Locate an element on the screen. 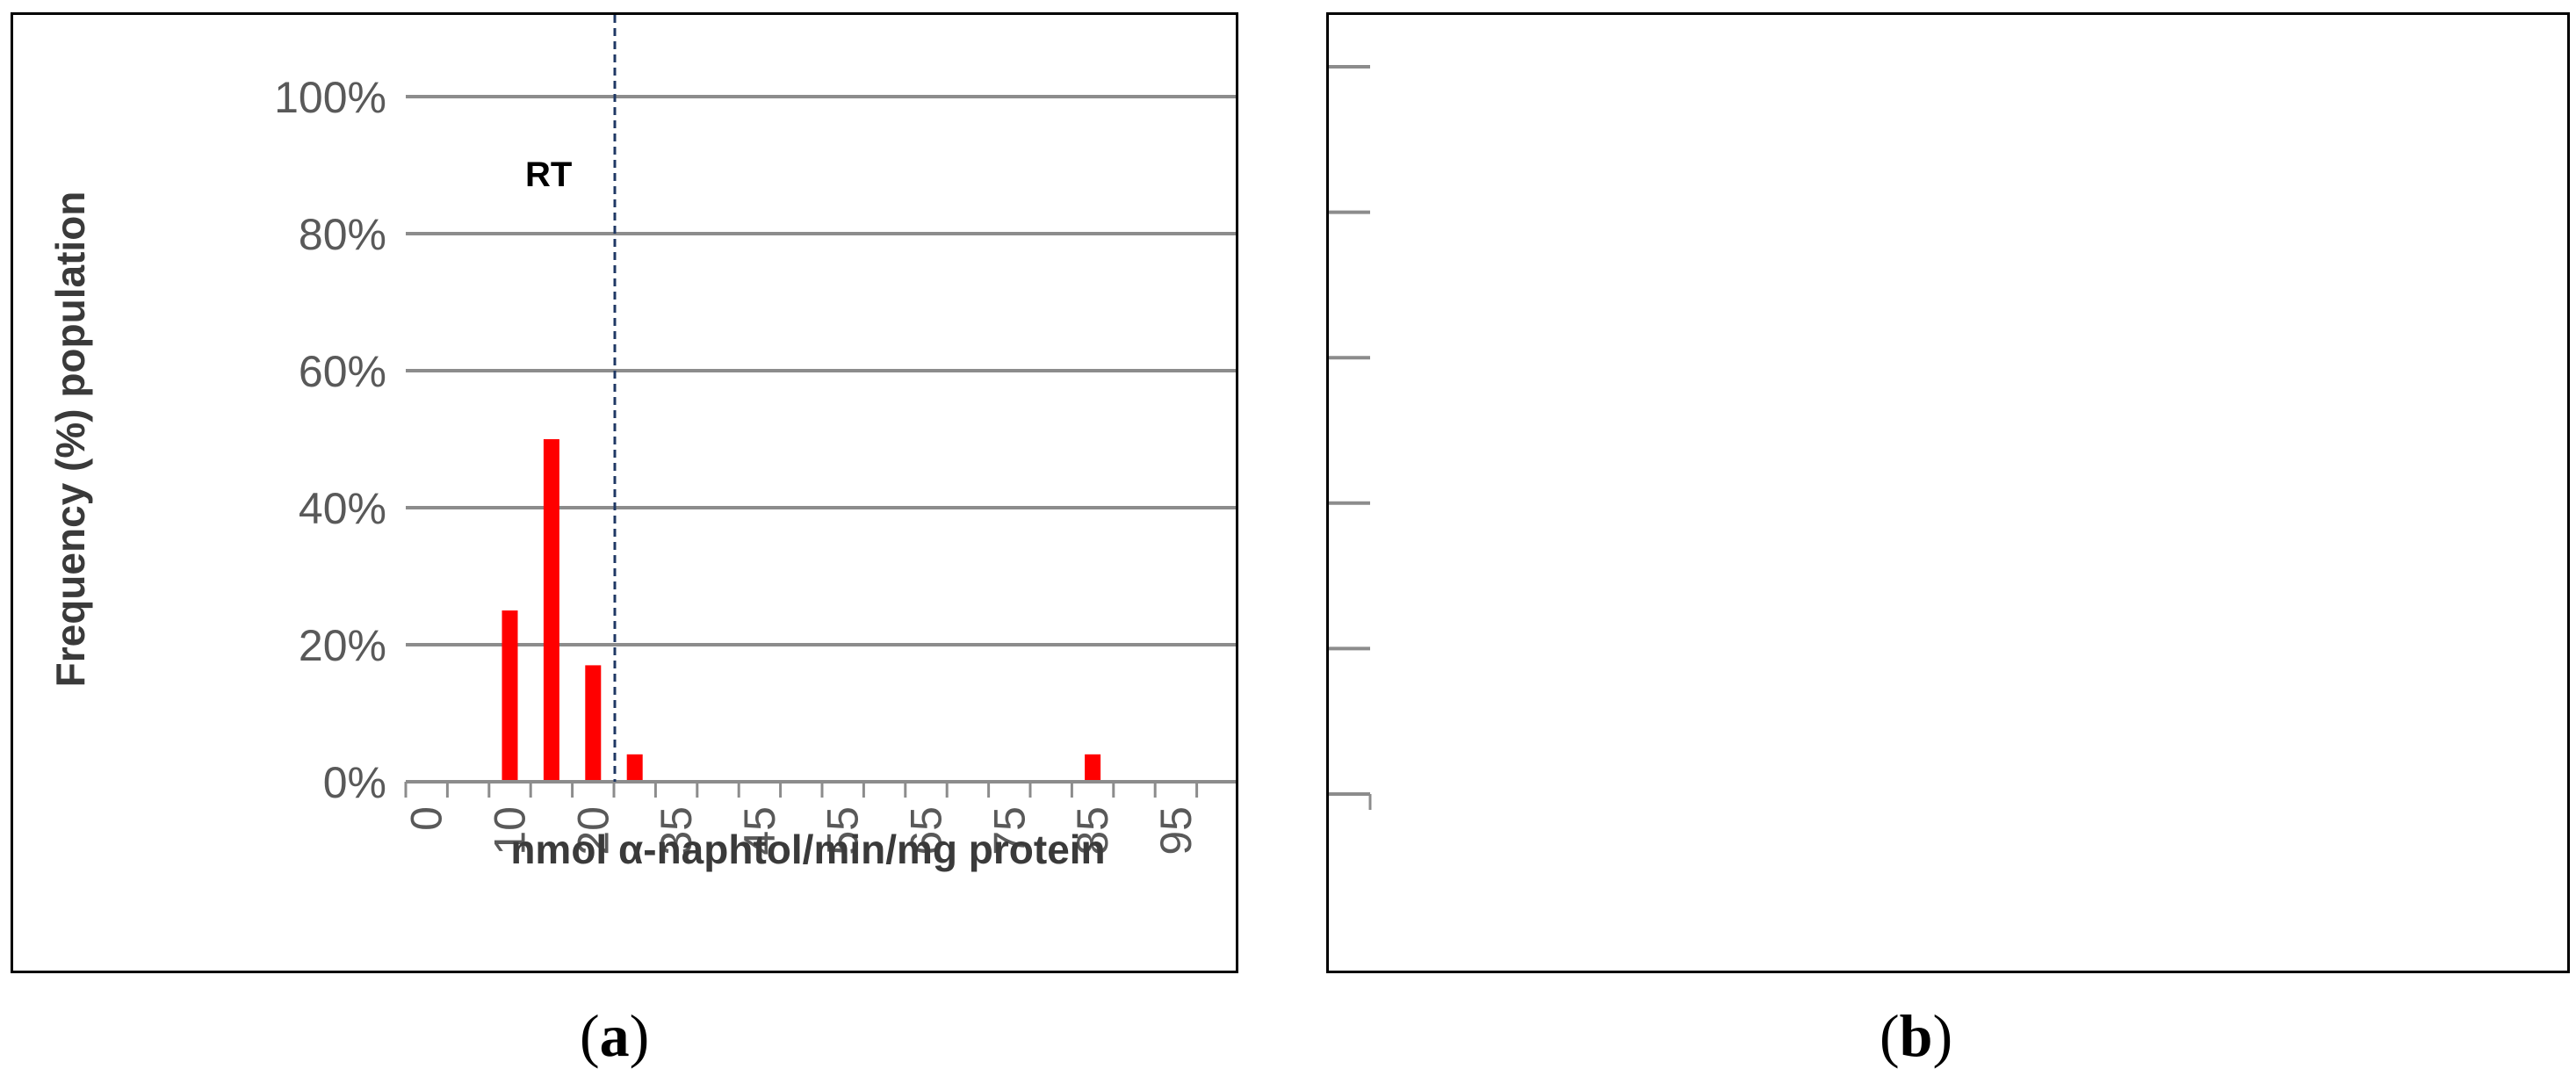  x-tick-label: 10 is located at coordinates (510, 831).